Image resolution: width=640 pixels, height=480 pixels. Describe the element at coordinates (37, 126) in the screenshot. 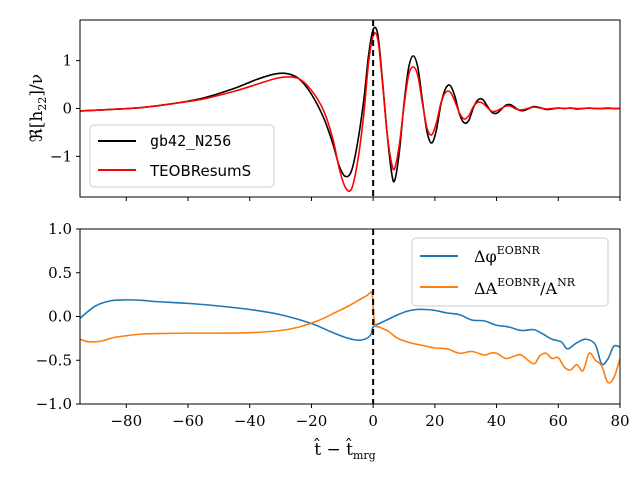

I see `top-ylabel-main: ℜ[h` at that location.